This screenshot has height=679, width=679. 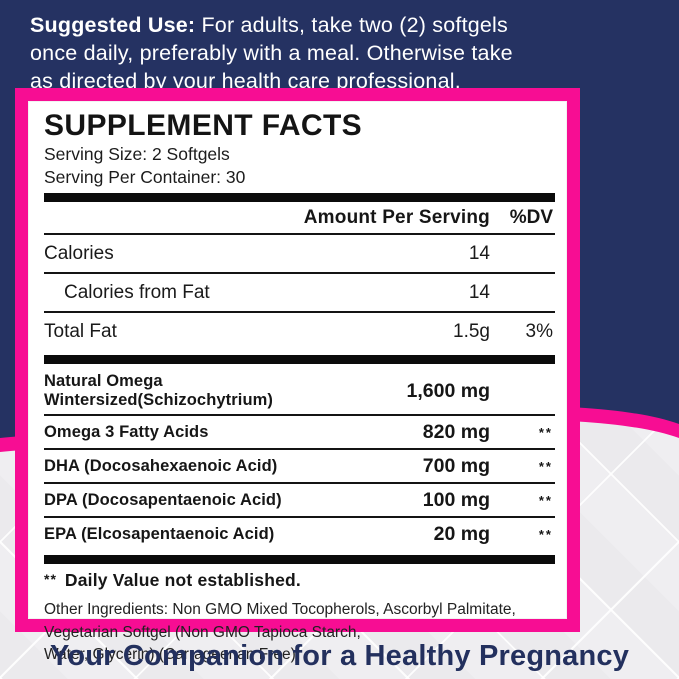 What do you see at coordinates (203, 125) in the screenshot?
I see `panel-title: SUPPLEMENT FACTS` at bounding box center [203, 125].